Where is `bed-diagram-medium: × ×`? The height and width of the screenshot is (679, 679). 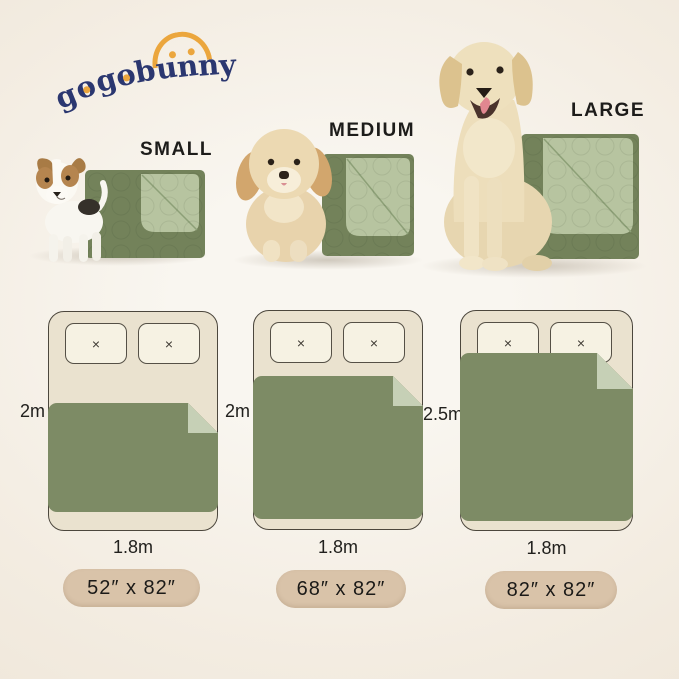 bed-diagram-medium: × × is located at coordinates (338, 420).